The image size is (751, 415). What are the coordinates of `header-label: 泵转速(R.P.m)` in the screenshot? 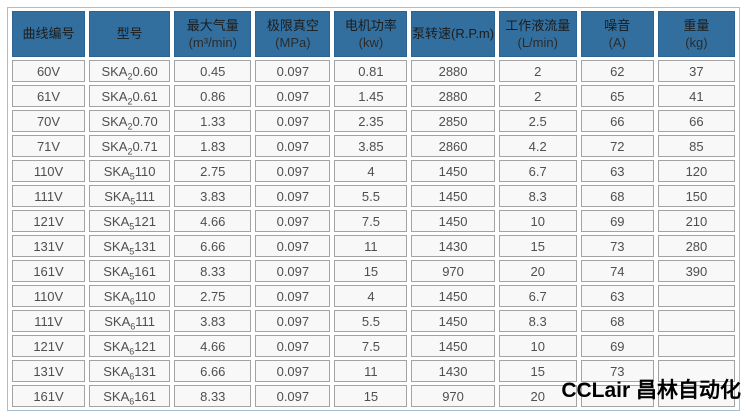 It's located at (453, 33).